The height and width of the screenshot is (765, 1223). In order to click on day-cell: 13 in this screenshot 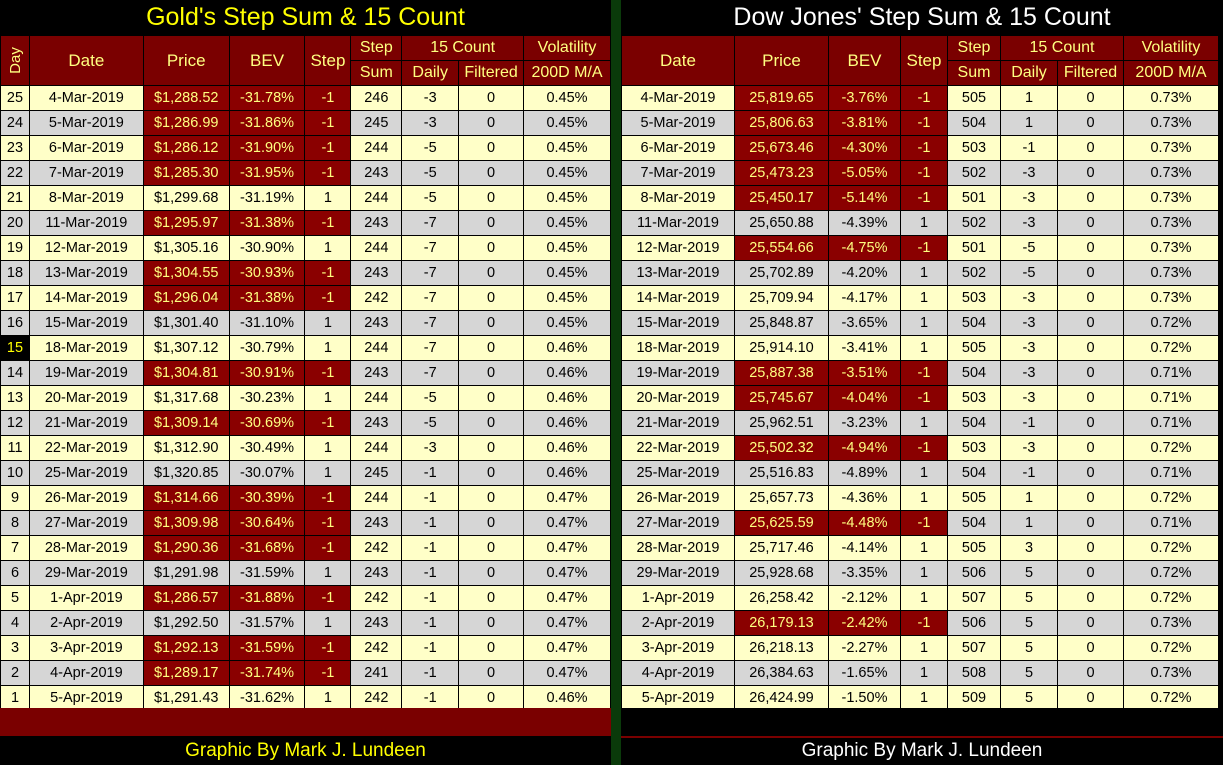, I will do `click(15, 398)`.